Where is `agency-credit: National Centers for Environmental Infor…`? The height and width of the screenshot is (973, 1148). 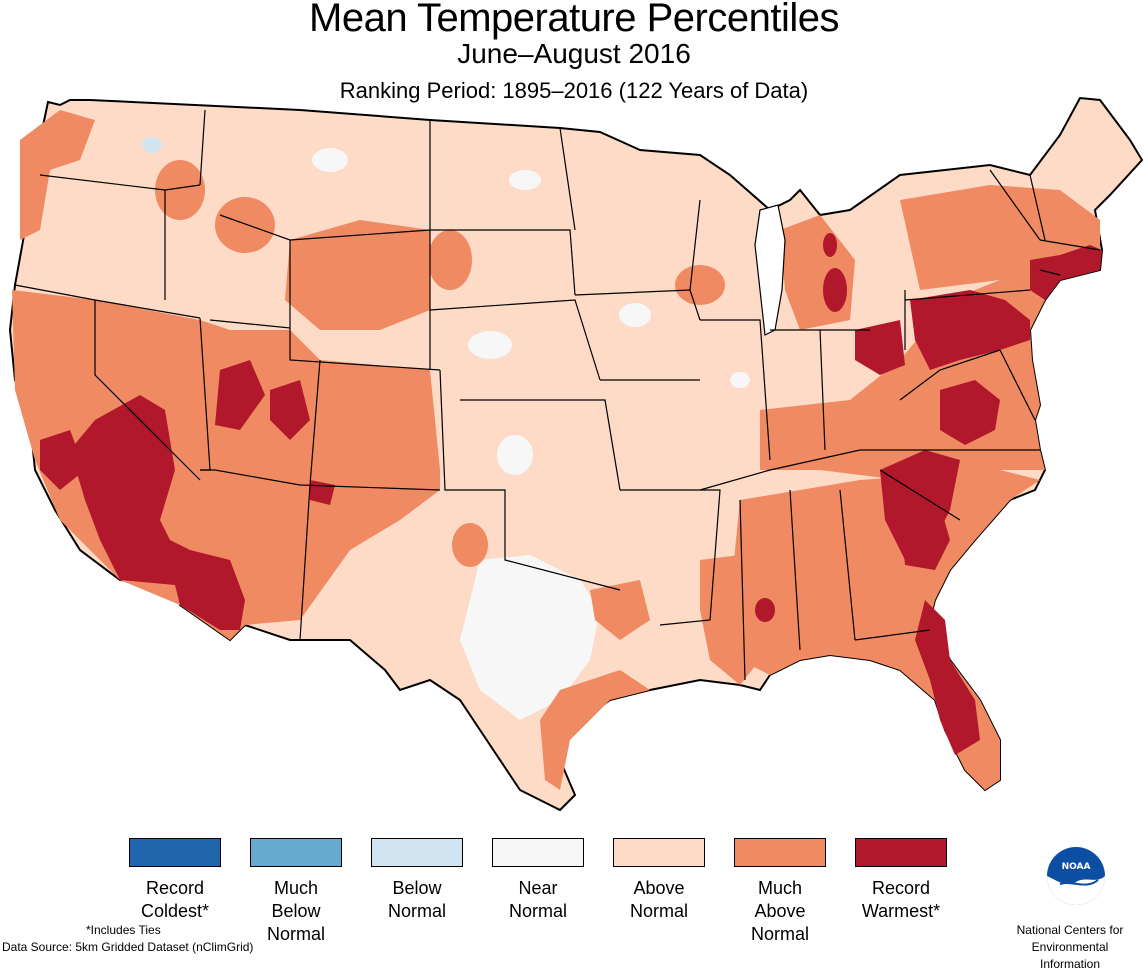 agency-credit: National Centers for Environmental Infor… is located at coordinates (1070, 947).